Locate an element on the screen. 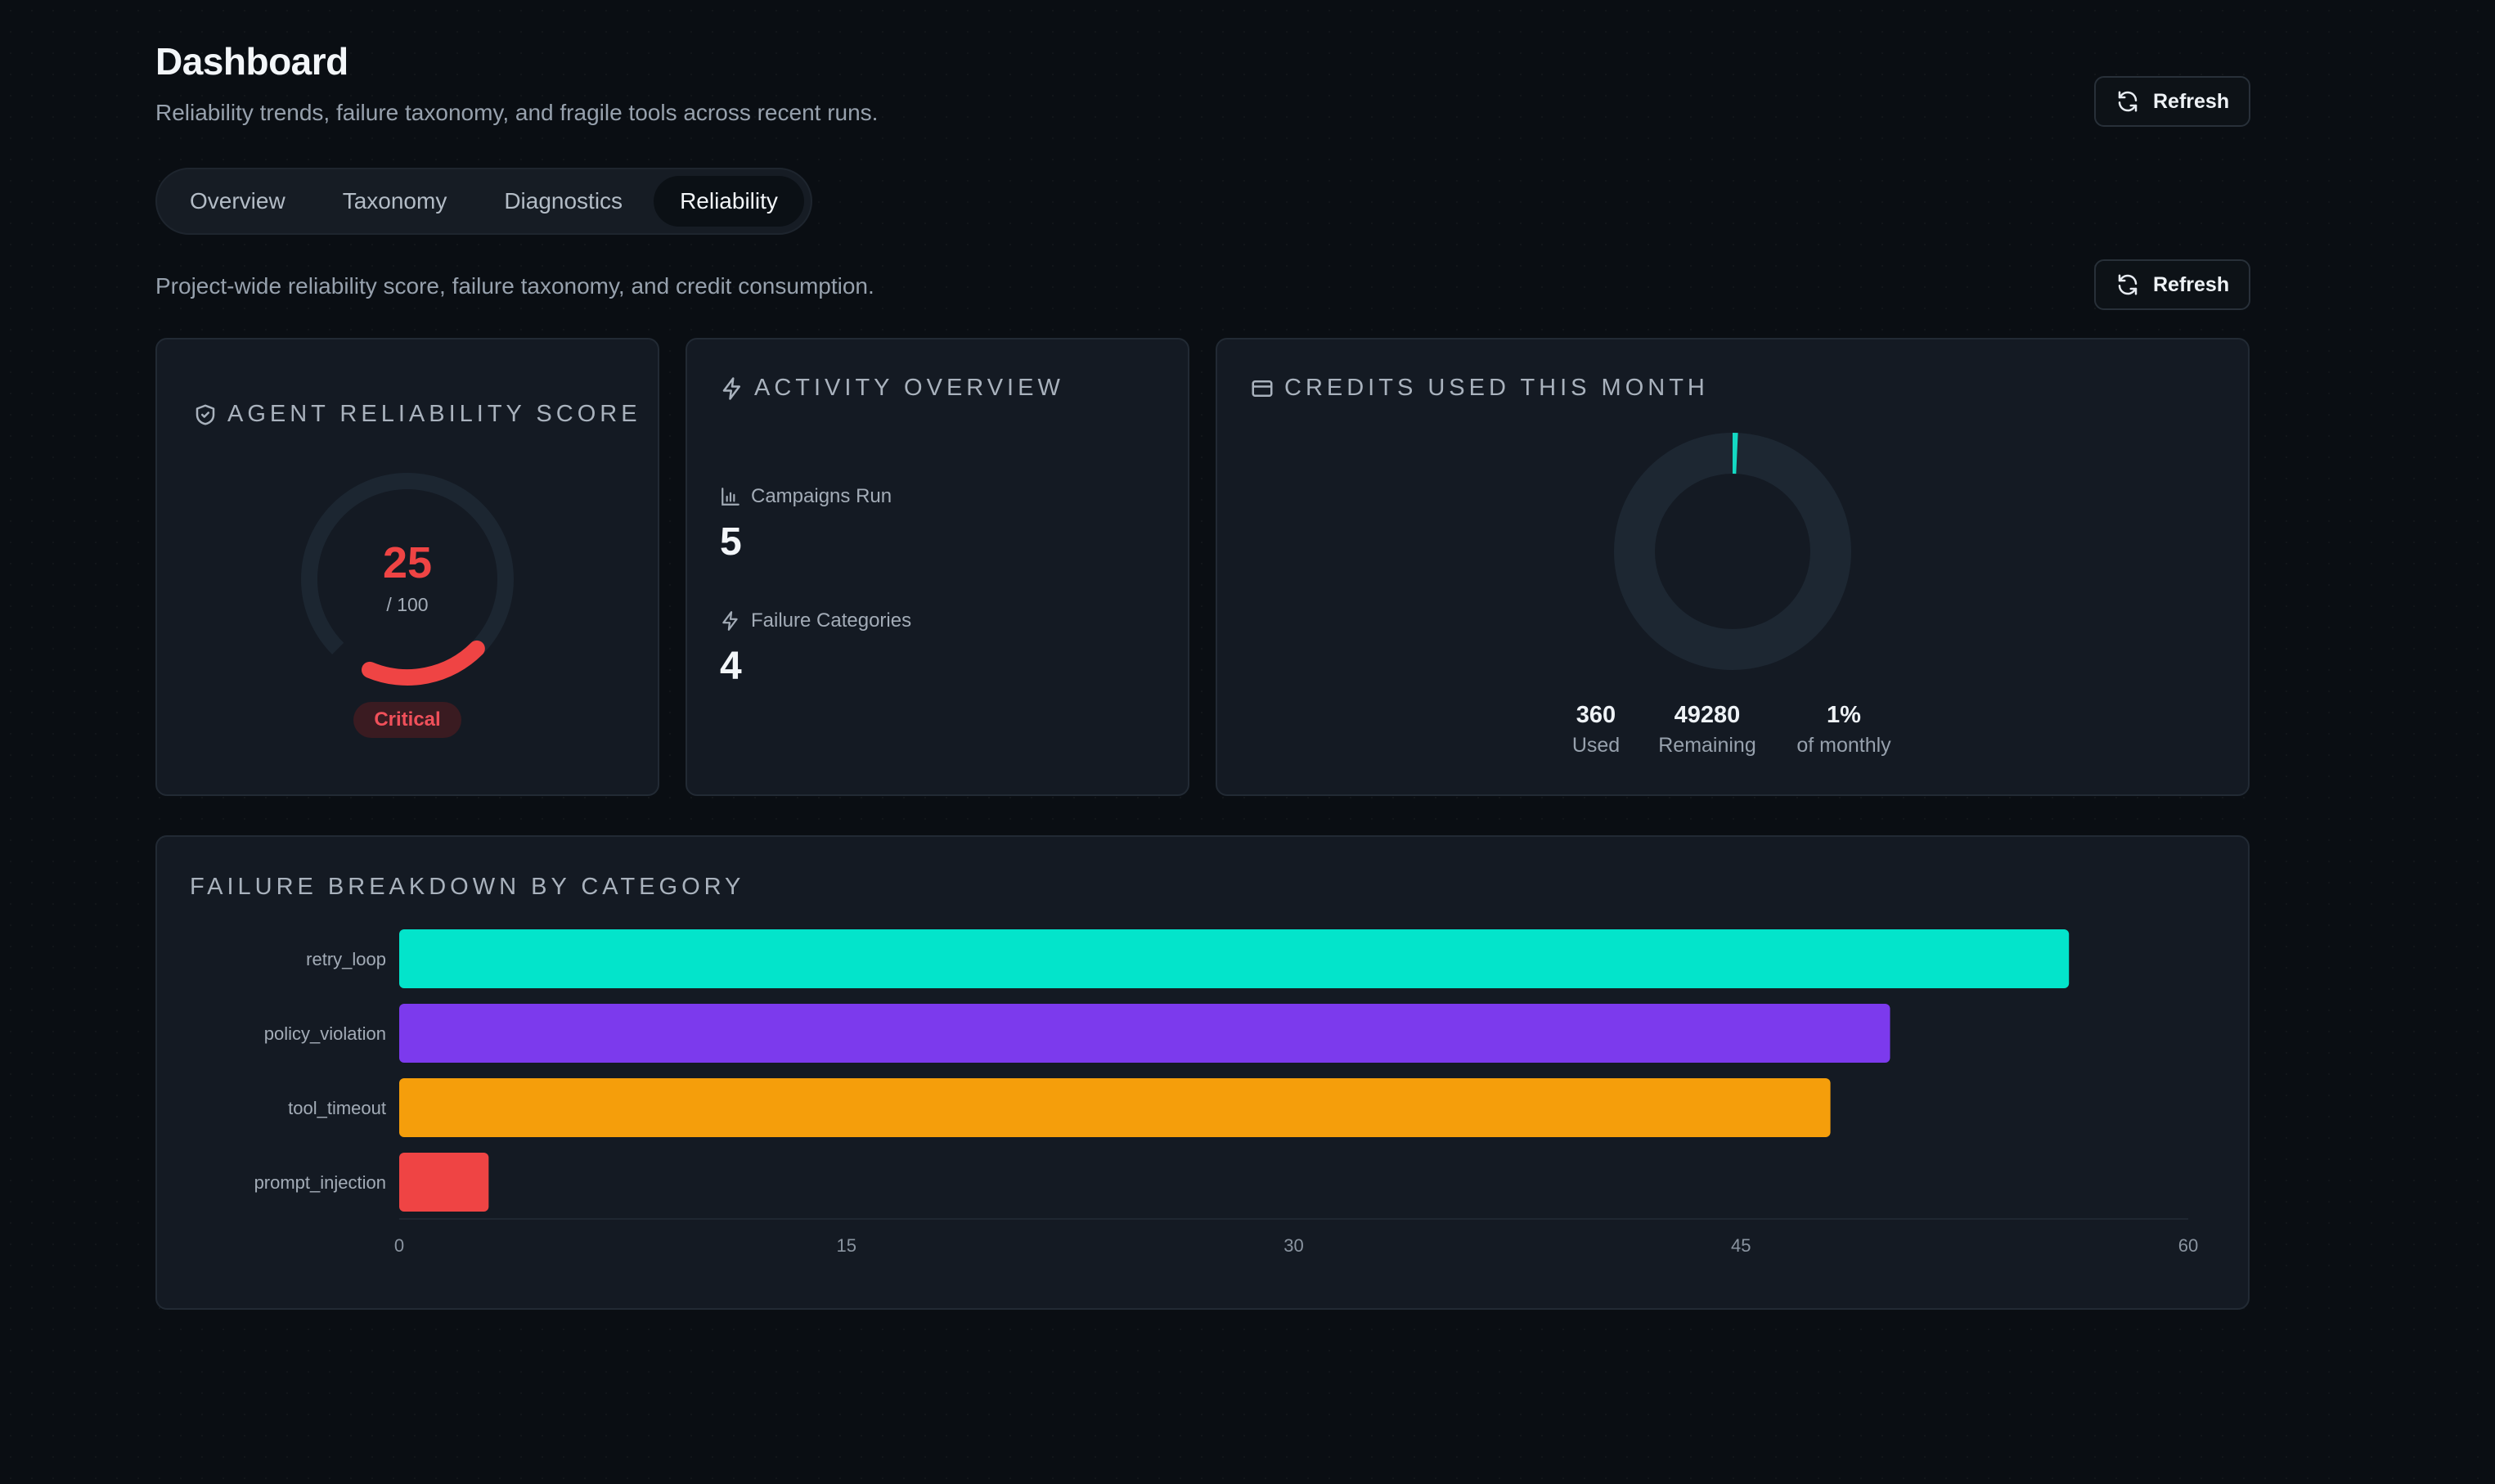 The width and height of the screenshot is (2495, 1484). campaigns-run-label: Campaigns Run is located at coordinates (821, 496).